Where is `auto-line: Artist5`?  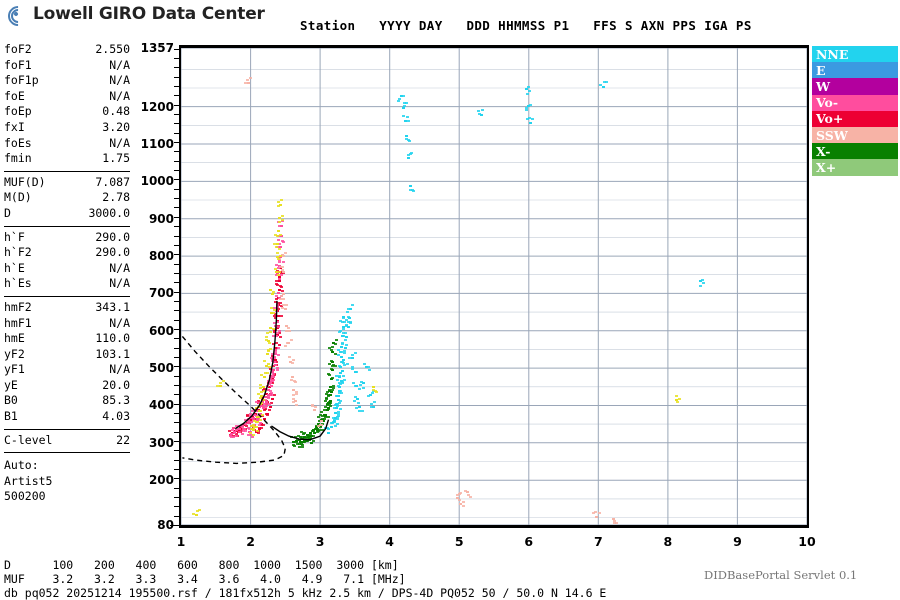 auto-line: Artist5 is located at coordinates (28, 480).